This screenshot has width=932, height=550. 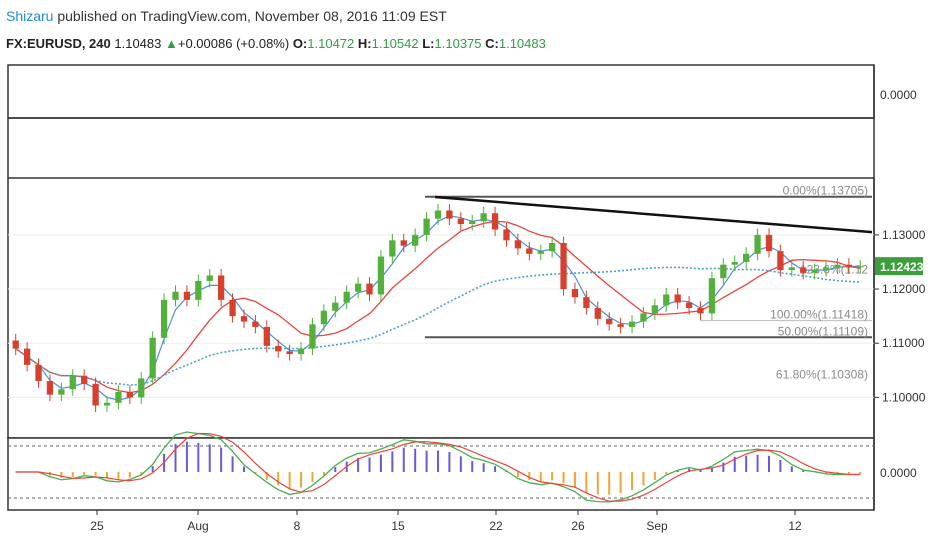 I want to click on low-label: L:, so click(x=428, y=43).